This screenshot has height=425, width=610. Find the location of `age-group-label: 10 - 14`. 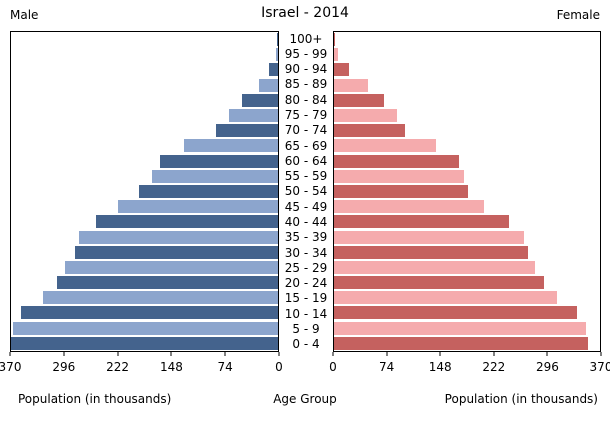

age-group-label: 10 - 14 is located at coordinates (306, 313).